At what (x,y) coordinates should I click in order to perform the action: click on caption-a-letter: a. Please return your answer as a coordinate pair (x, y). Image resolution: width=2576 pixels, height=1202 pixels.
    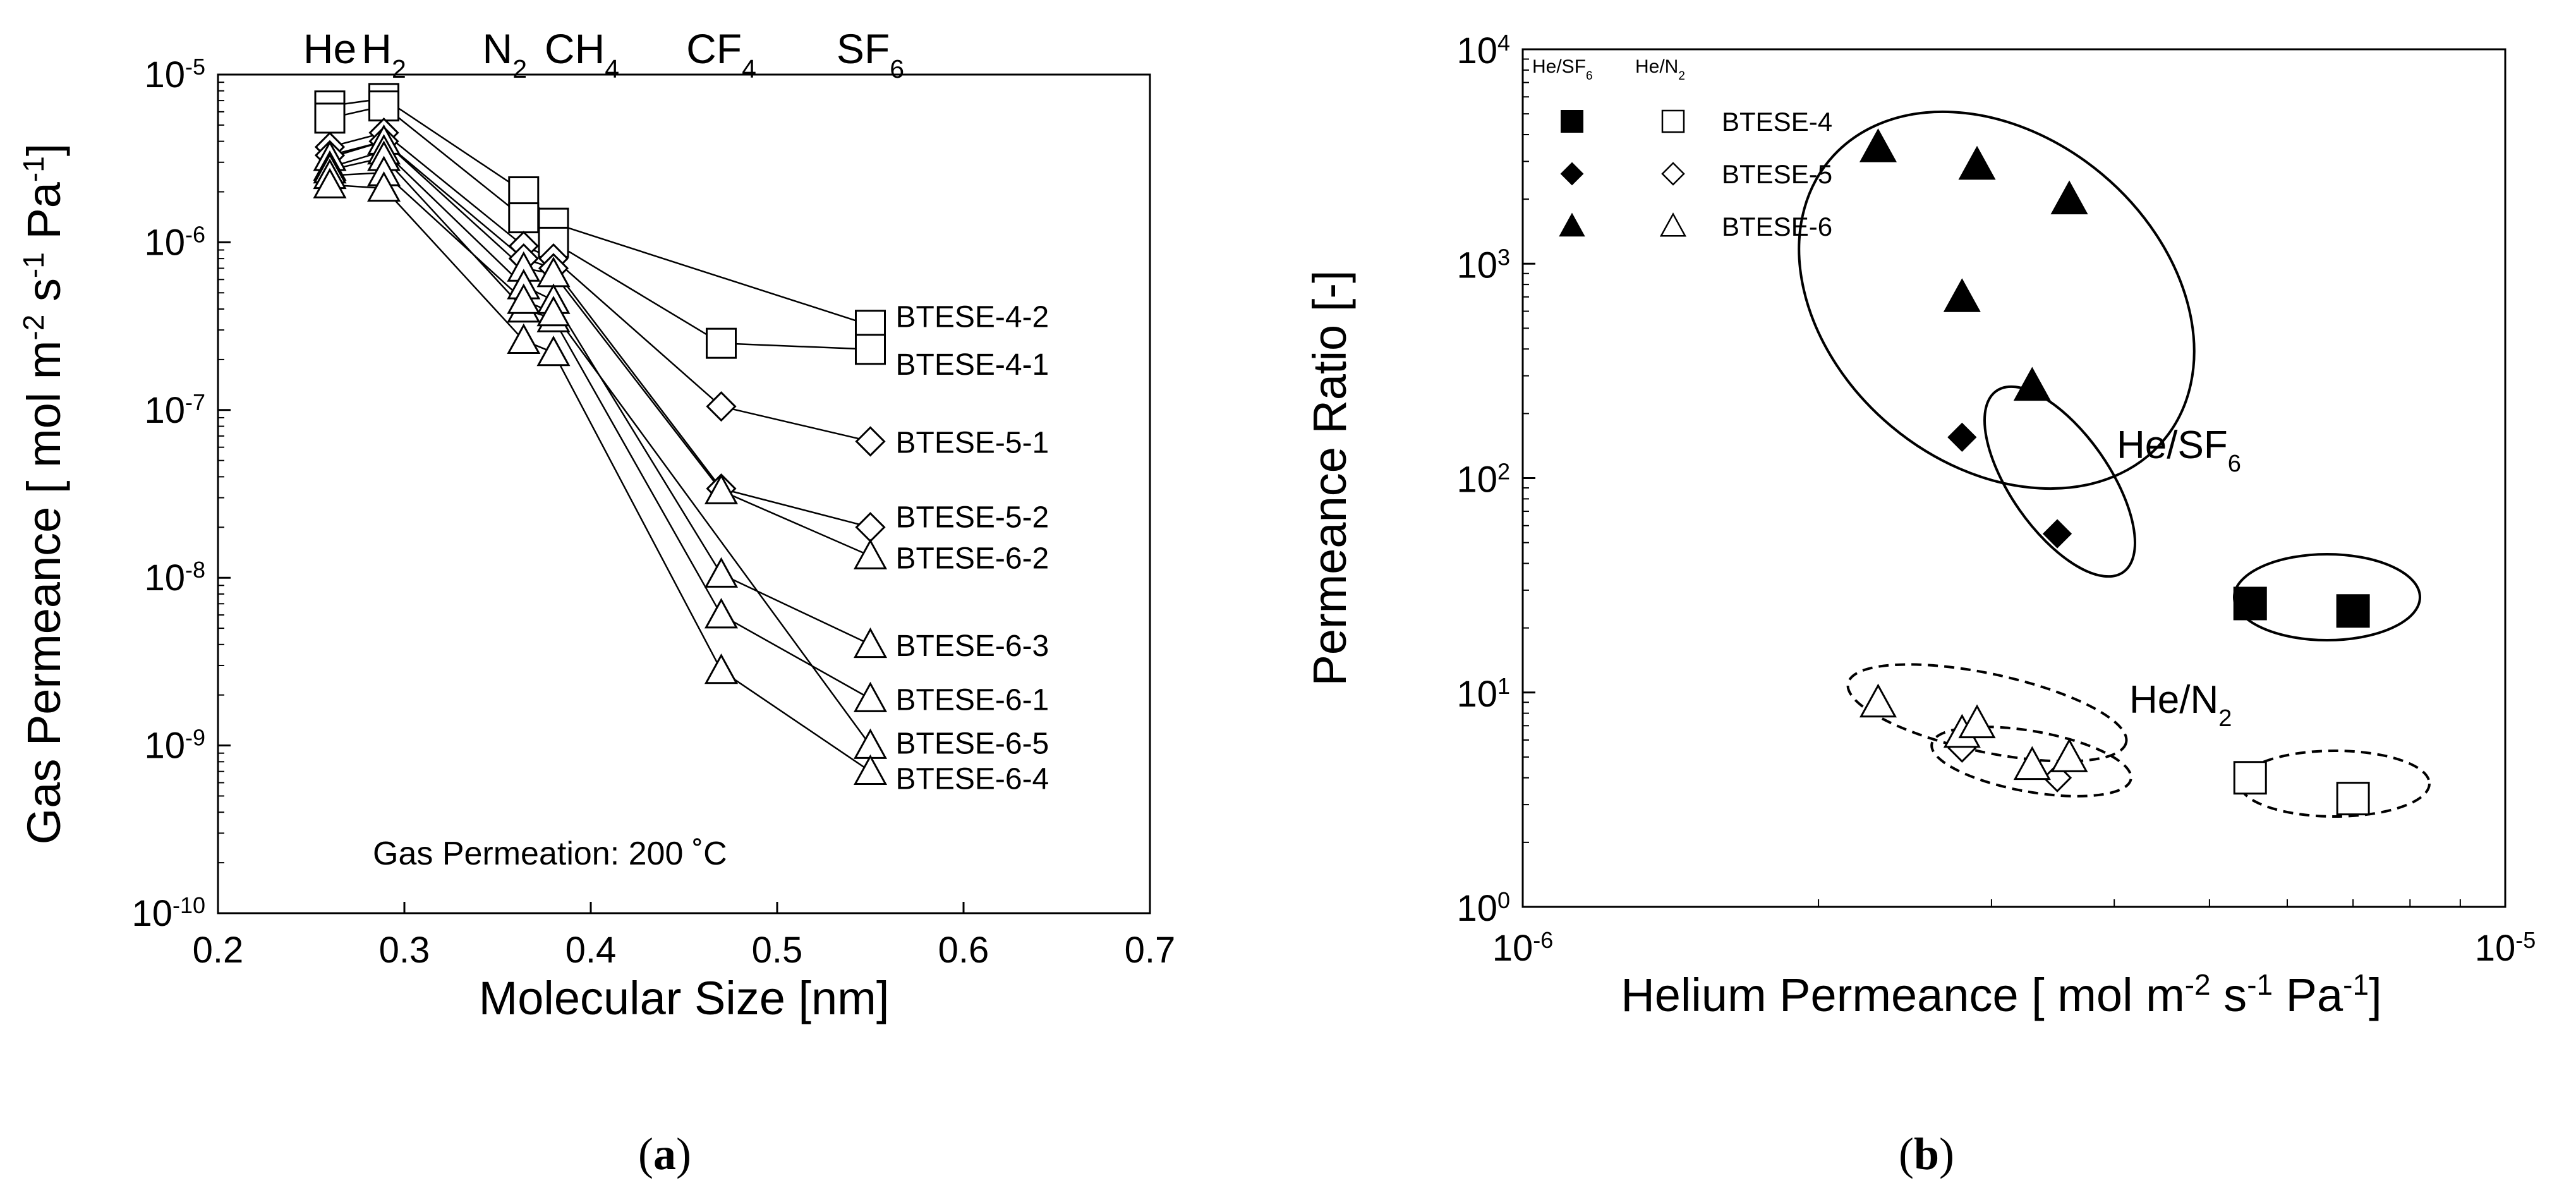
    Looking at the image, I should click on (664, 1154).